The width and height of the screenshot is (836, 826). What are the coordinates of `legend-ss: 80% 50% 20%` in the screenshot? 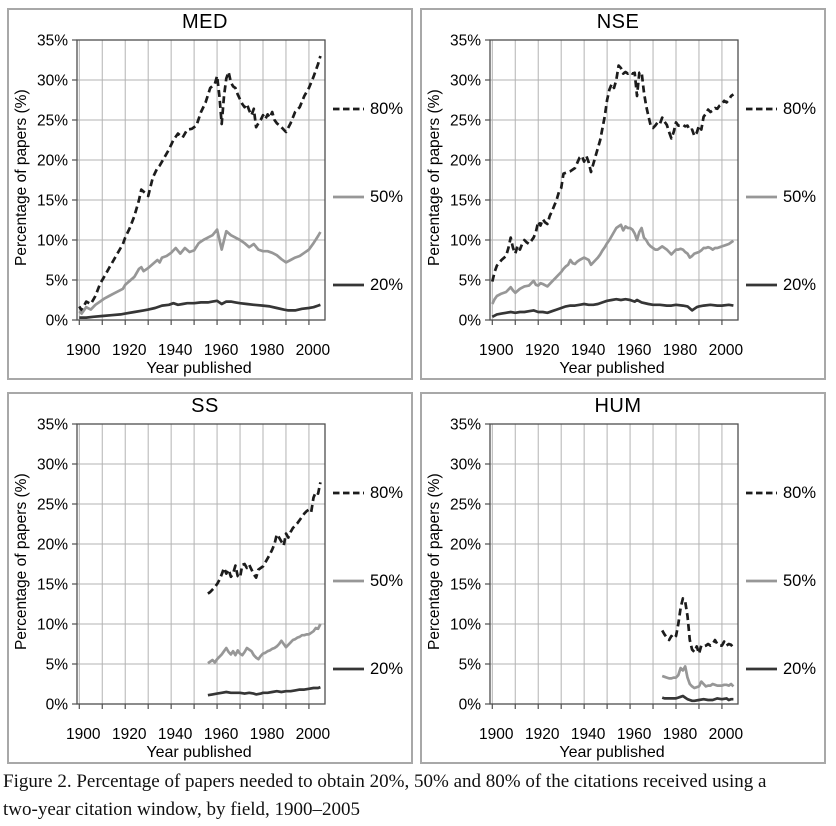 It's located at (373, 578).